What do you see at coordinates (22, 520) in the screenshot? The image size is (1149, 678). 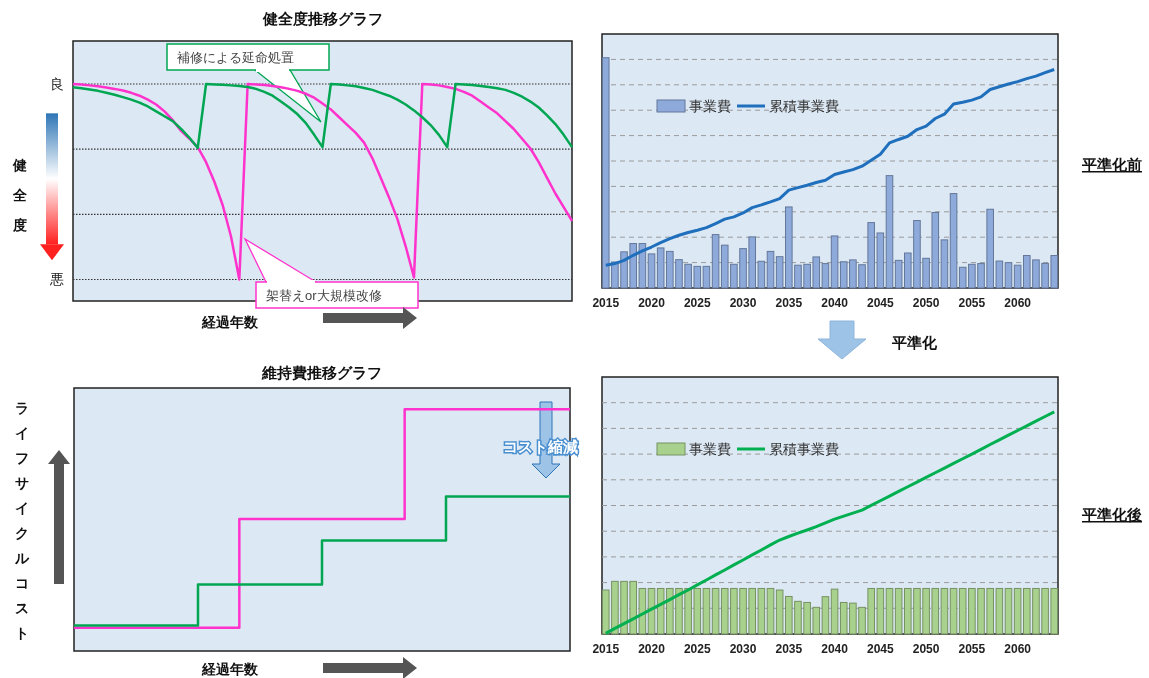 I see `text: ライフサイクルコスト` at bounding box center [22, 520].